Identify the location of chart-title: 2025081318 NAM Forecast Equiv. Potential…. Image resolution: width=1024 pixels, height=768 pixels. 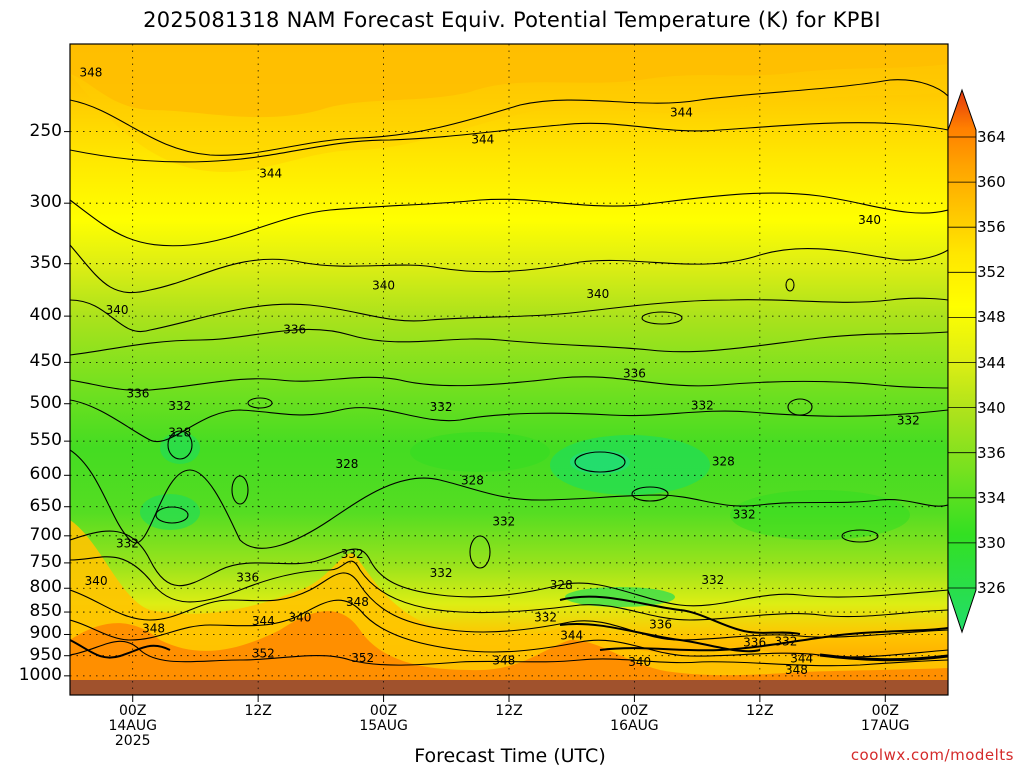
(512, 20).